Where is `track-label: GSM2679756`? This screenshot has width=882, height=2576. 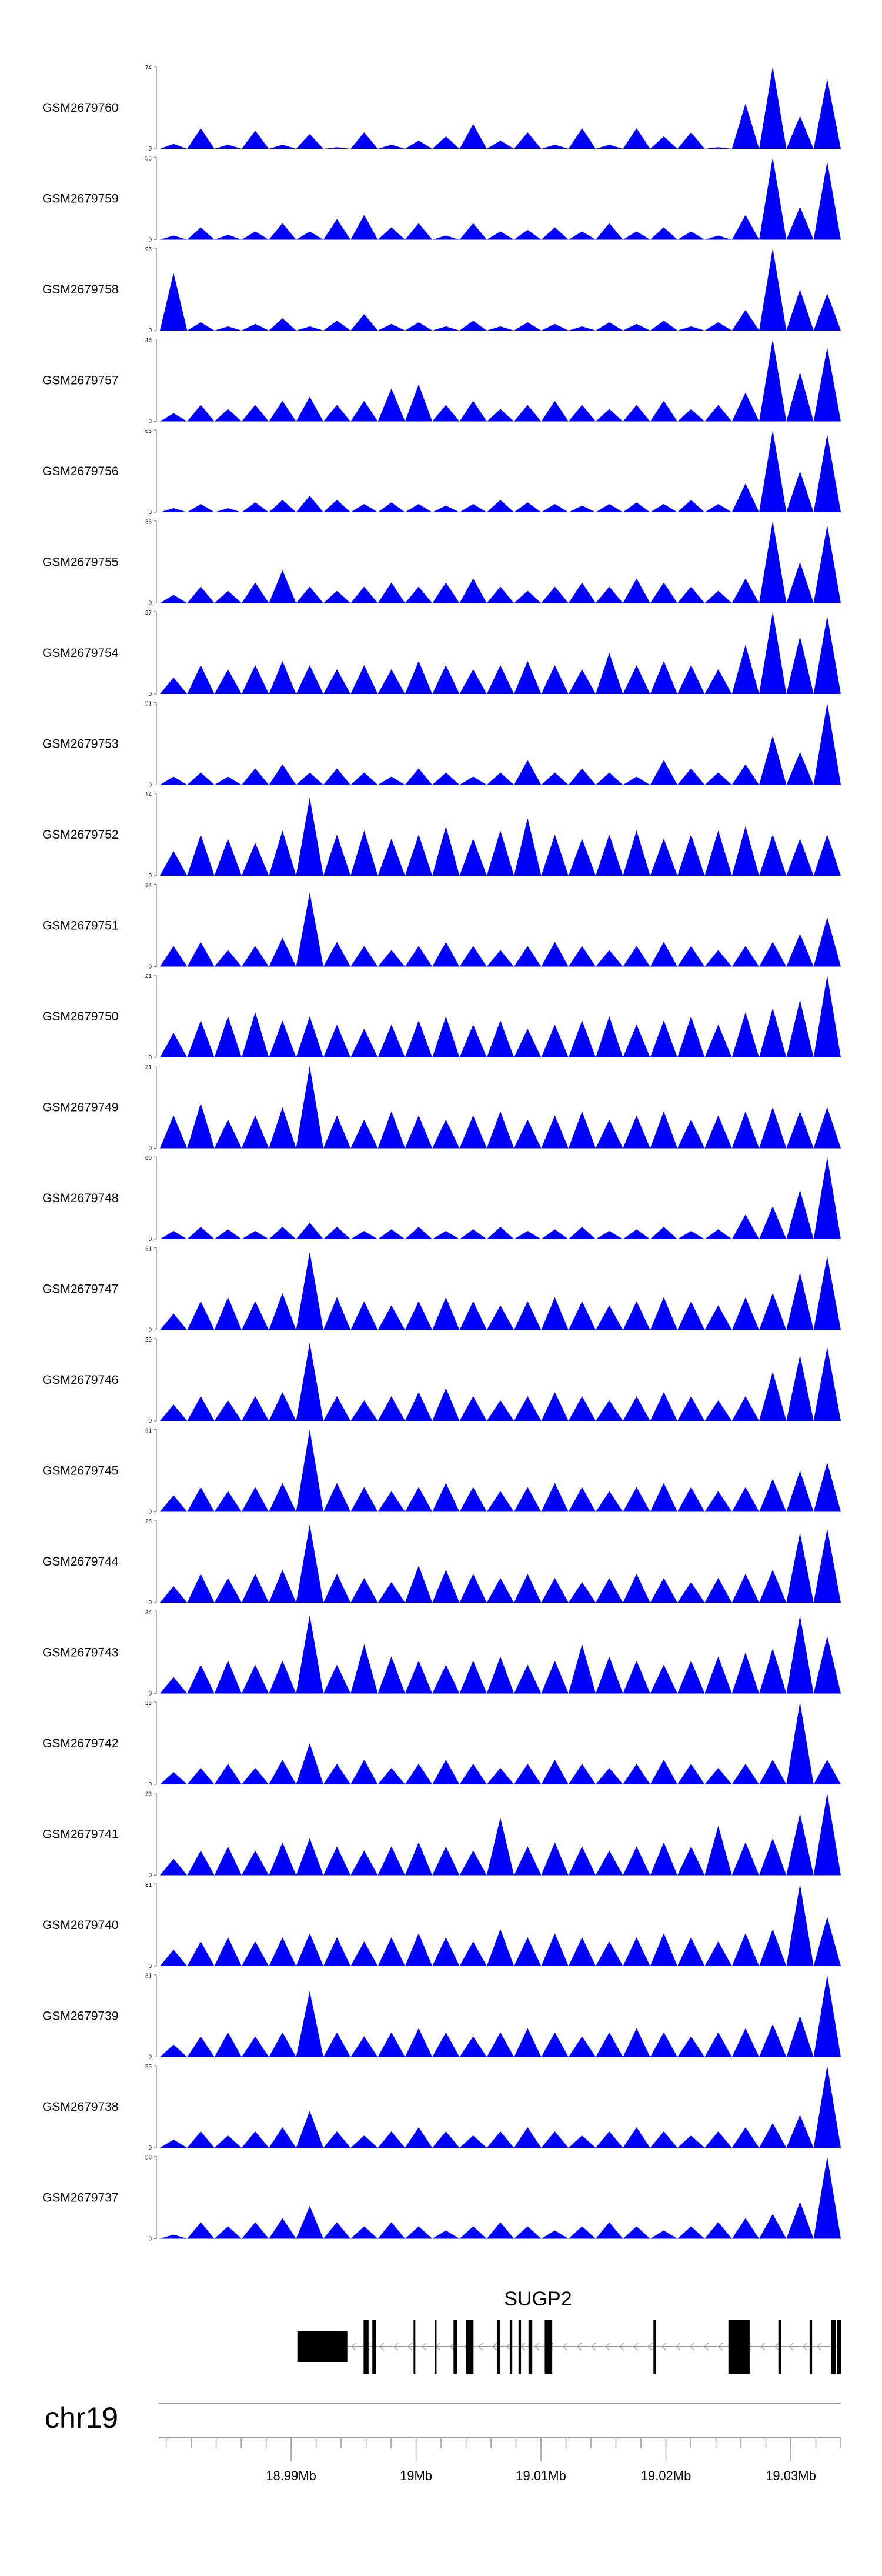
track-label: GSM2679756 is located at coordinates (80, 471).